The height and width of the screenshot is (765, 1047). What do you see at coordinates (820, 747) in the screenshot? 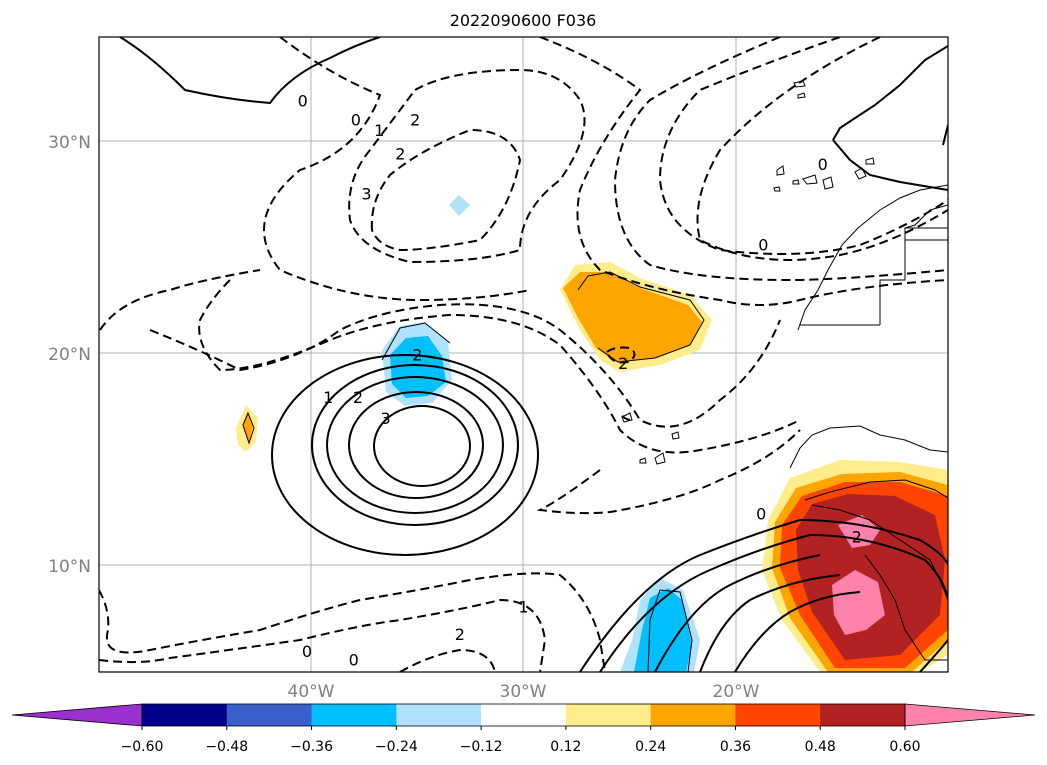
I see `colorbar-tick-label: 0.48` at bounding box center [820, 747].